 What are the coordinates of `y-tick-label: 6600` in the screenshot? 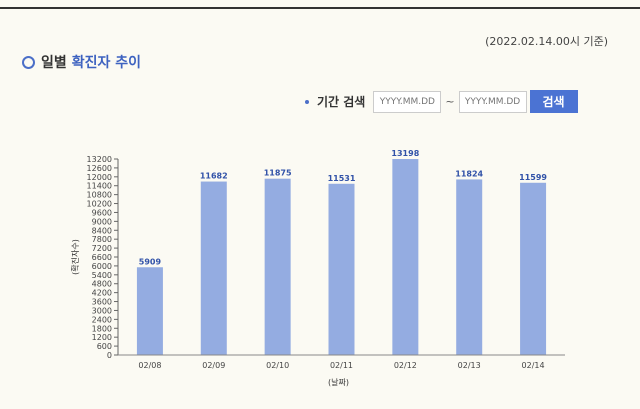 It's located at (102, 257).